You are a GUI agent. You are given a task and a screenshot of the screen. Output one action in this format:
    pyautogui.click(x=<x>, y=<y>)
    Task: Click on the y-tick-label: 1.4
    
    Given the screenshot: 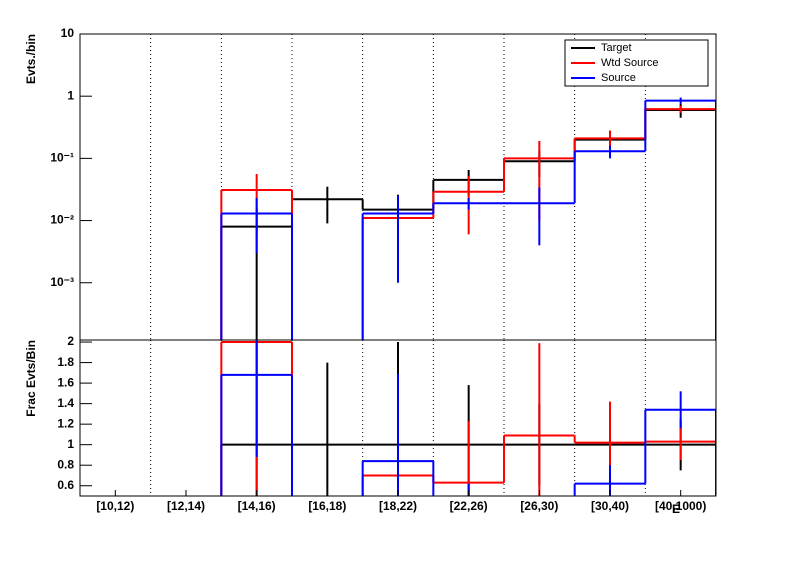 What is the action you would take?
    pyautogui.click(x=65, y=403)
    